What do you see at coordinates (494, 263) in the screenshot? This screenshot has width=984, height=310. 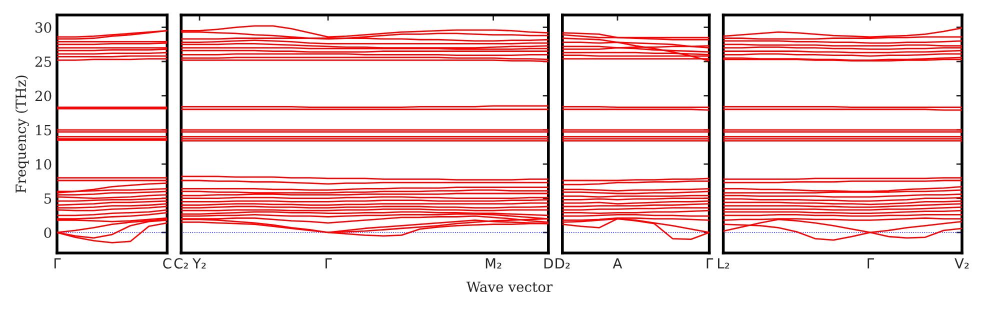 I see `x-tick-label: M₂` at bounding box center [494, 263].